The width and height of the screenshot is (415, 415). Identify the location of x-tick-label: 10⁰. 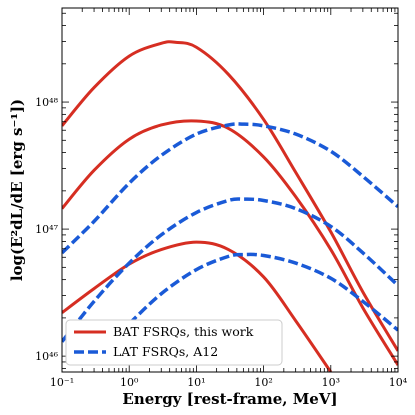
(129, 382).